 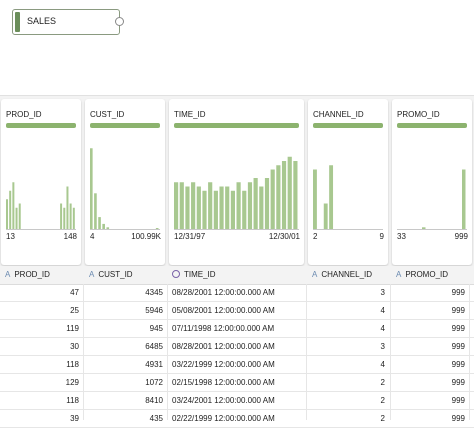 I want to click on profile-card-cust-id: CUST_ID 4 100.99K, so click(x=125, y=182).